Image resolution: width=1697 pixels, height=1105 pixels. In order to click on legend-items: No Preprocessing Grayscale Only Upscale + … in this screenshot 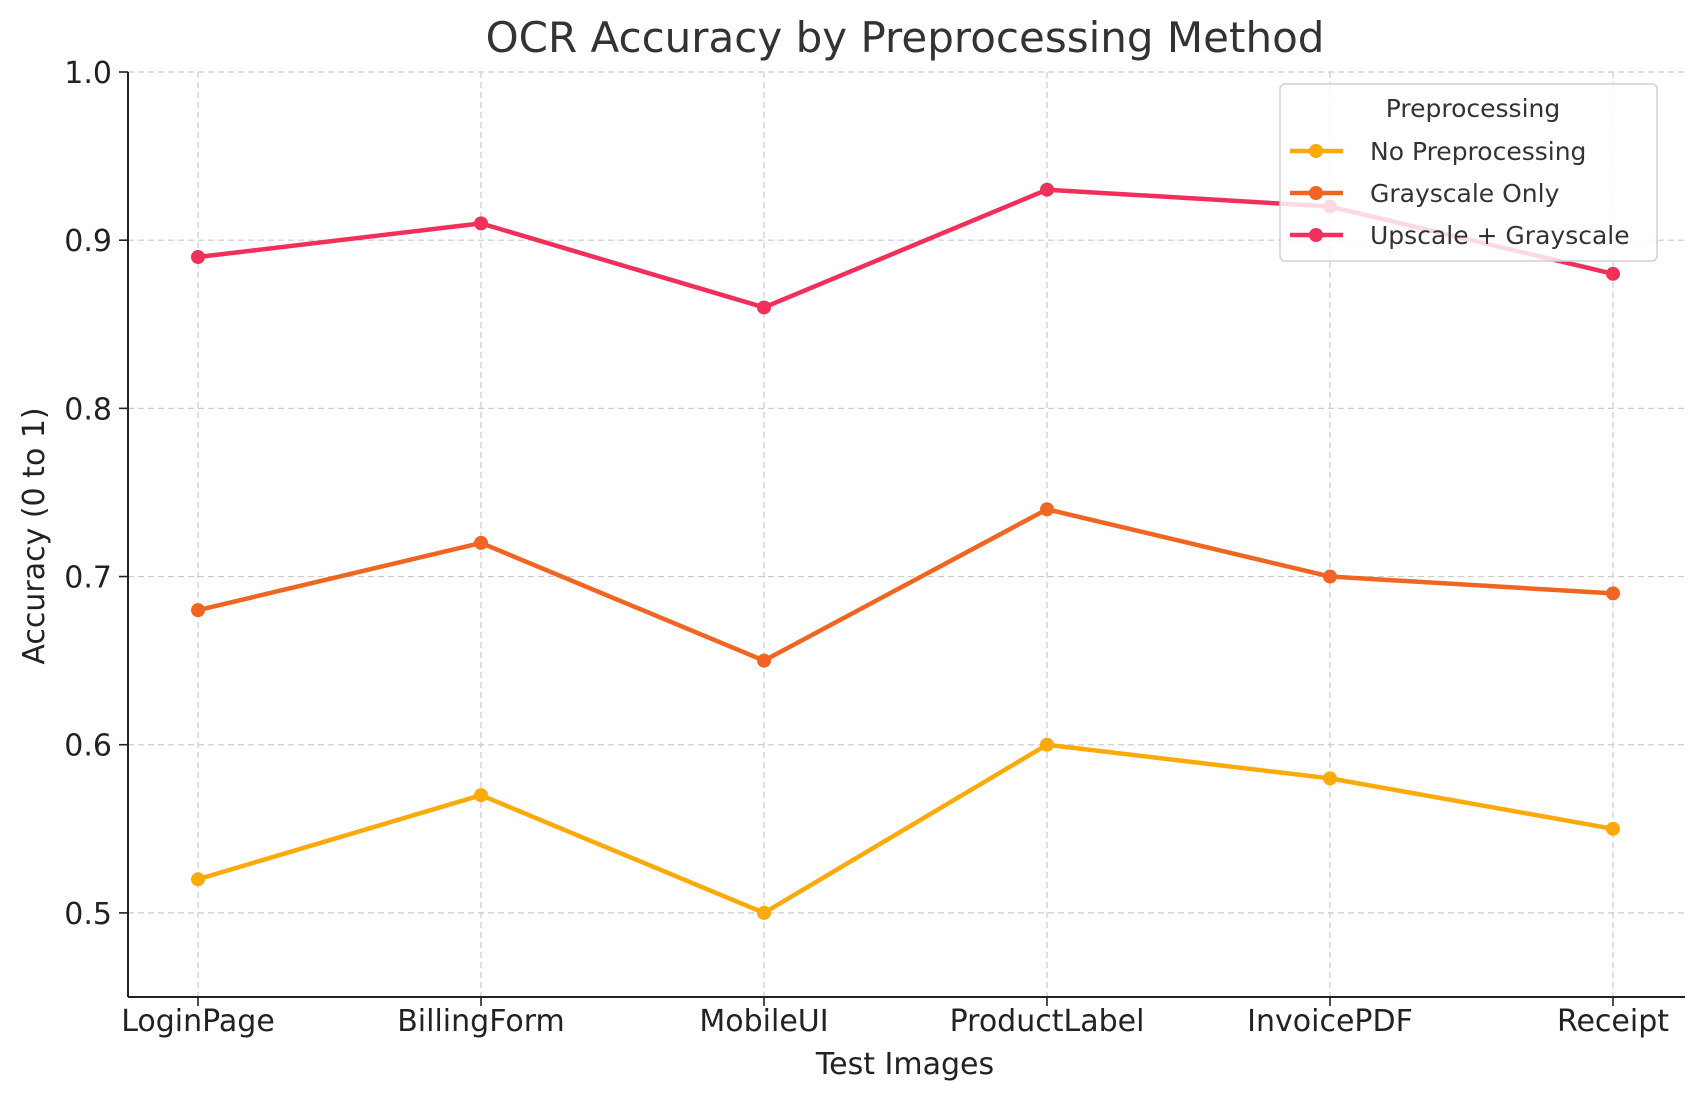, I will do `click(1460, 193)`.